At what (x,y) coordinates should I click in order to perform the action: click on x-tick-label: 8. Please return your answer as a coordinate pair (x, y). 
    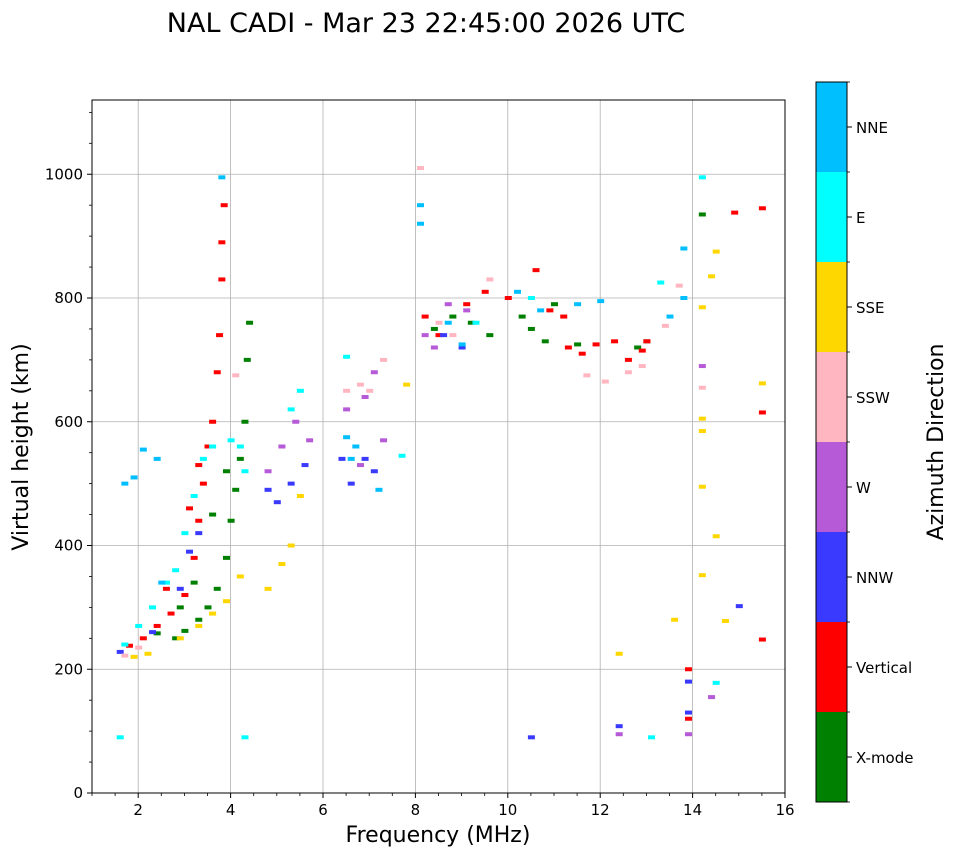
    Looking at the image, I should click on (416, 810).